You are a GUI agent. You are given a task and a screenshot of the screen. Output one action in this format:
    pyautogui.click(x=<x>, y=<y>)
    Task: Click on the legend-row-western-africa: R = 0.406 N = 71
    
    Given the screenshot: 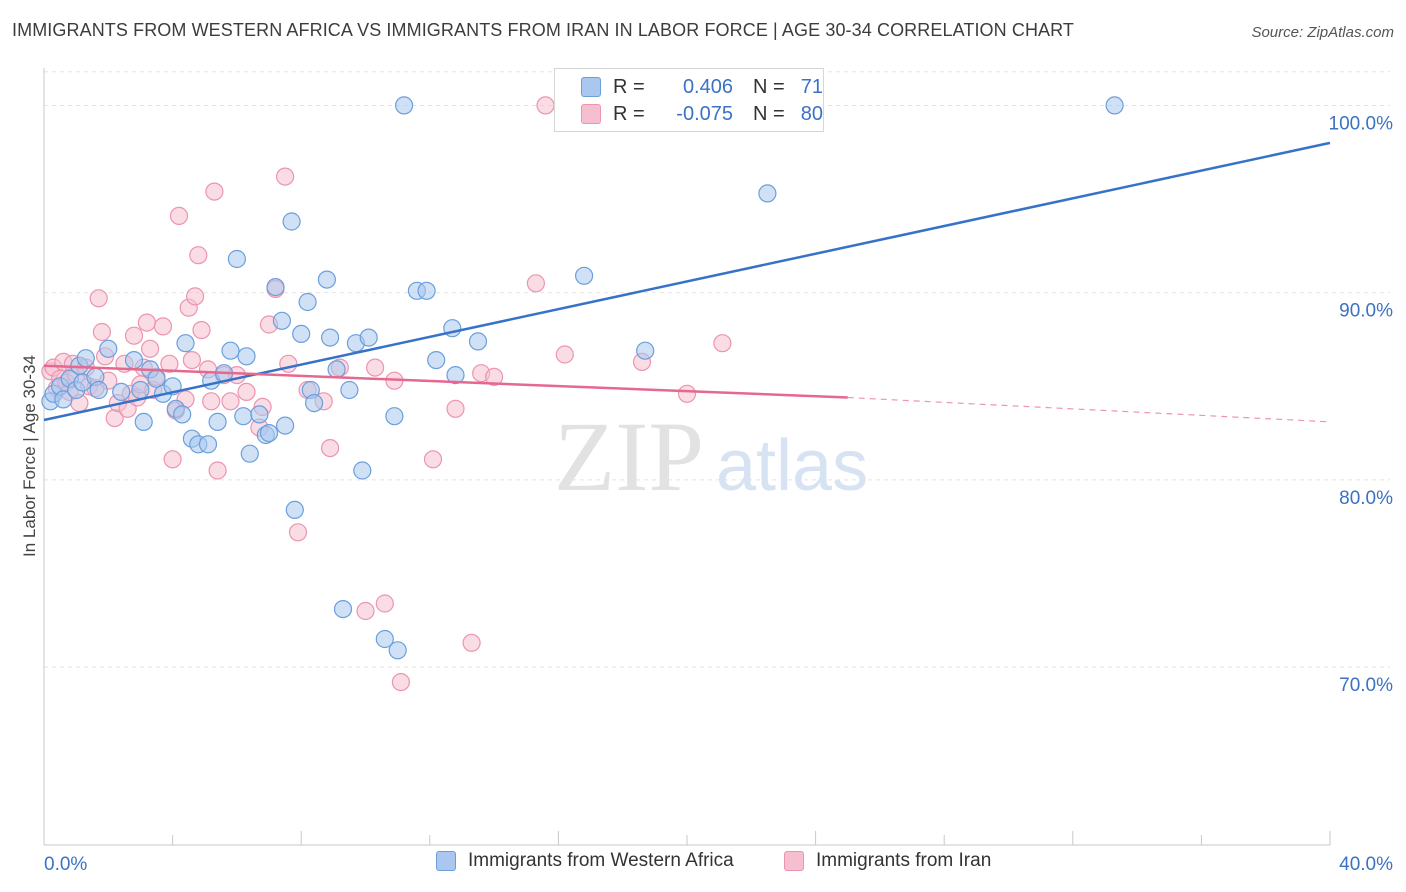 What is the action you would take?
    pyautogui.click(x=689, y=87)
    